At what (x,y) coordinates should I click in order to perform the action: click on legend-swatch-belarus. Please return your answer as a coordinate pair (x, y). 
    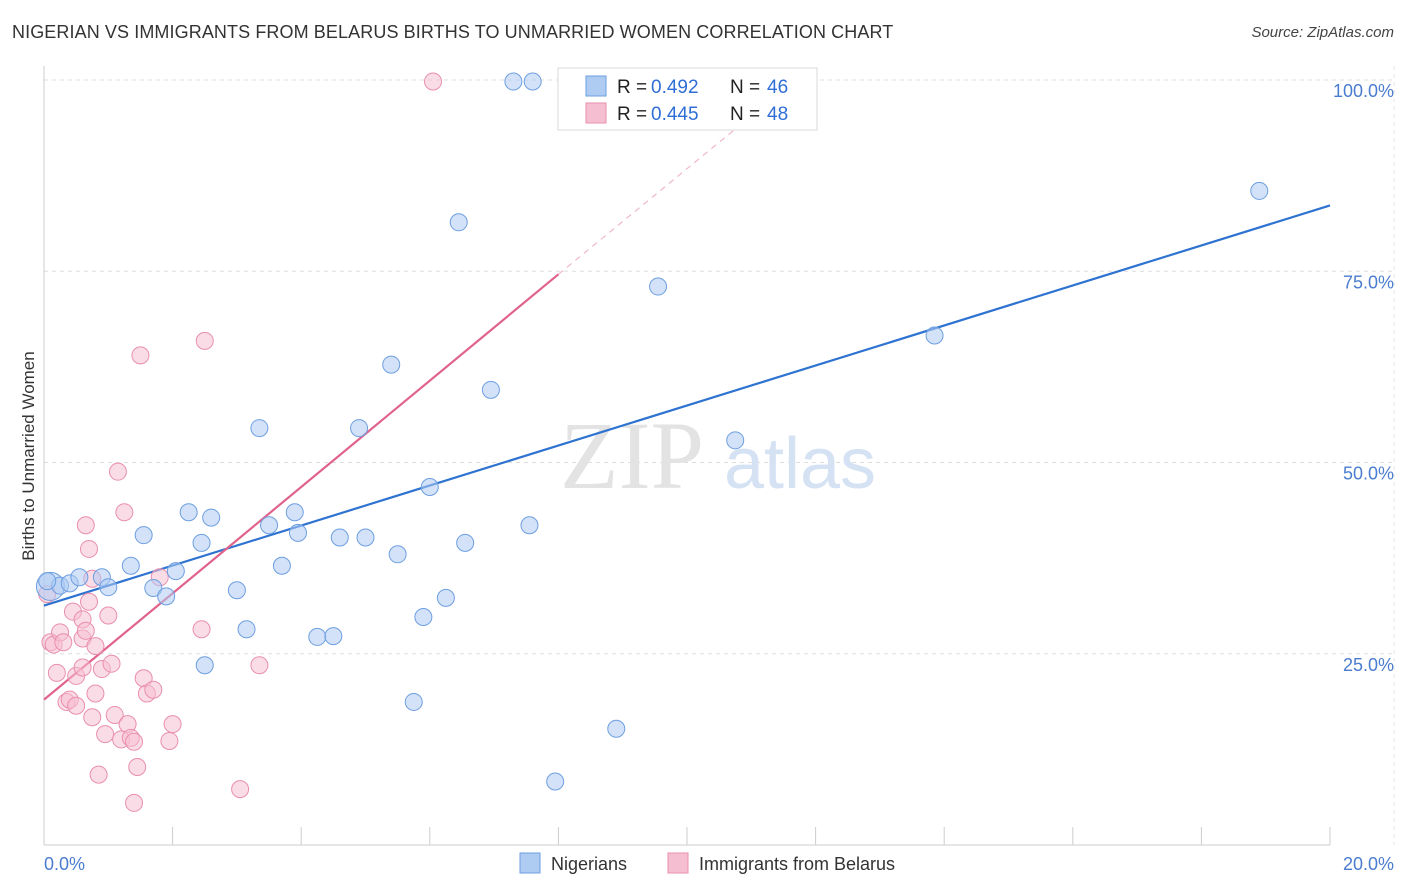
    Looking at the image, I should click on (596, 113).